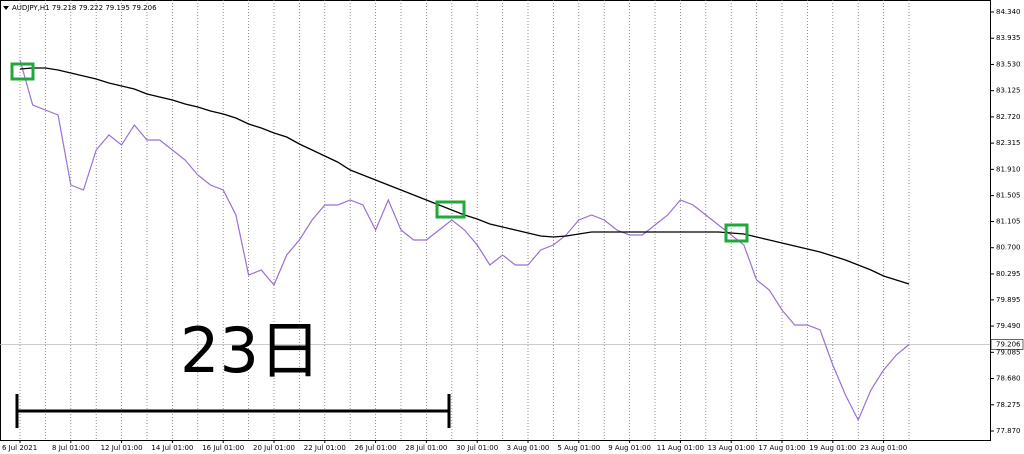  I want to click on last-price-box, so click(1007, 344).